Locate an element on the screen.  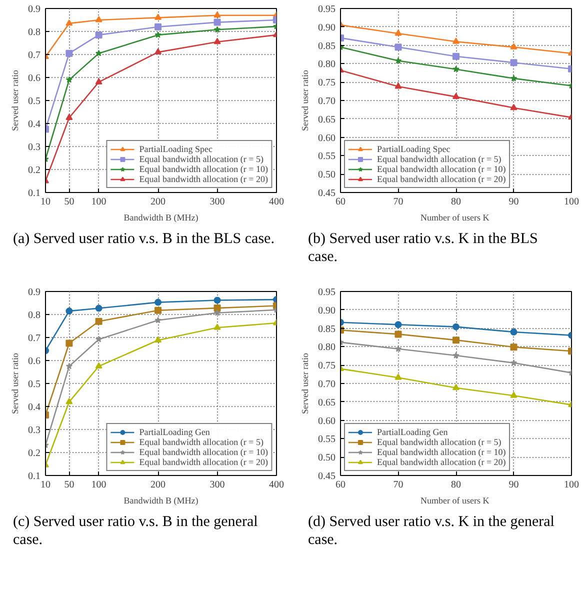
text: (a) Served user ratio v.s. B in the BLS case. is located at coordinates (143, 239).